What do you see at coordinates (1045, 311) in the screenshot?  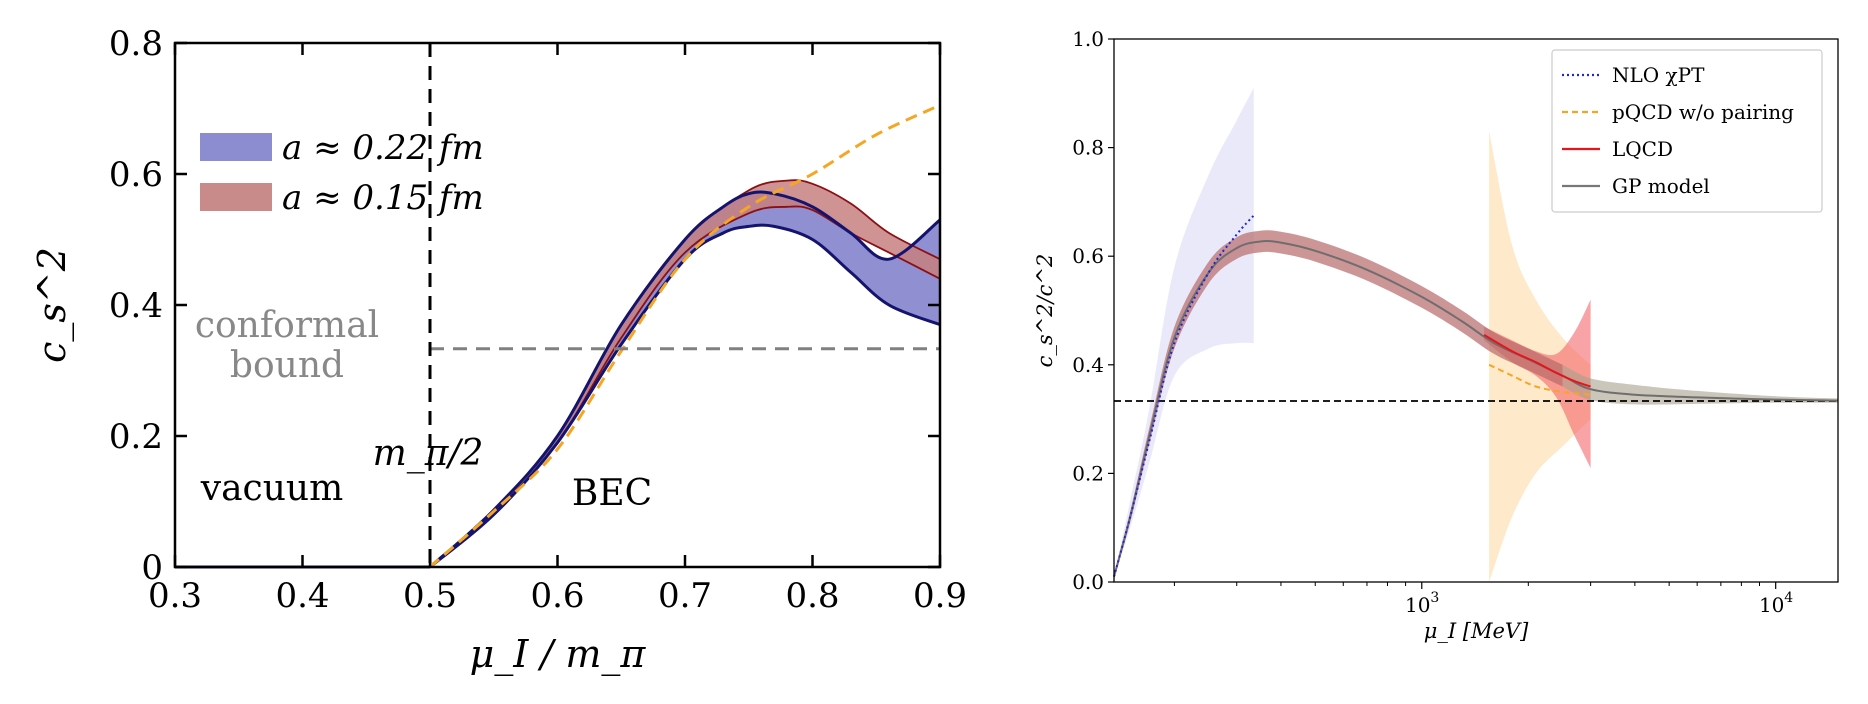 I see `y-axis-label: c_s^2/c^2` at bounding box center [1045, 311].